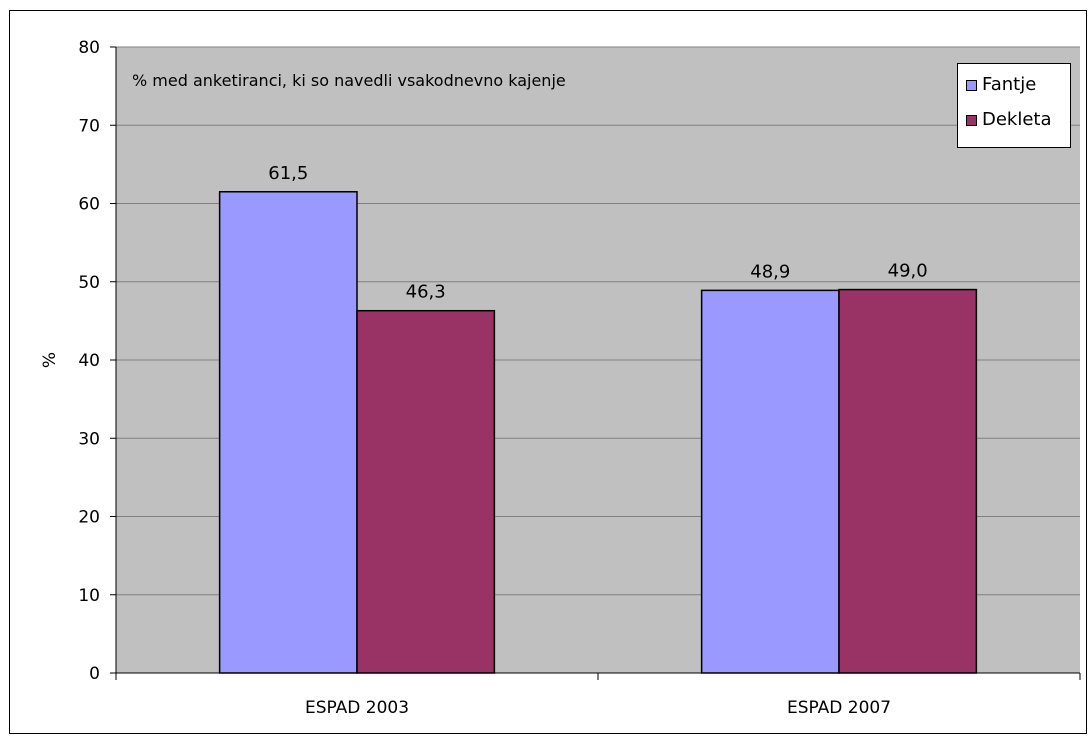 The width and height of the screenshot is (1090, 738). I want to click on legend-item-fantje: Fantje, so click(1001, 85).